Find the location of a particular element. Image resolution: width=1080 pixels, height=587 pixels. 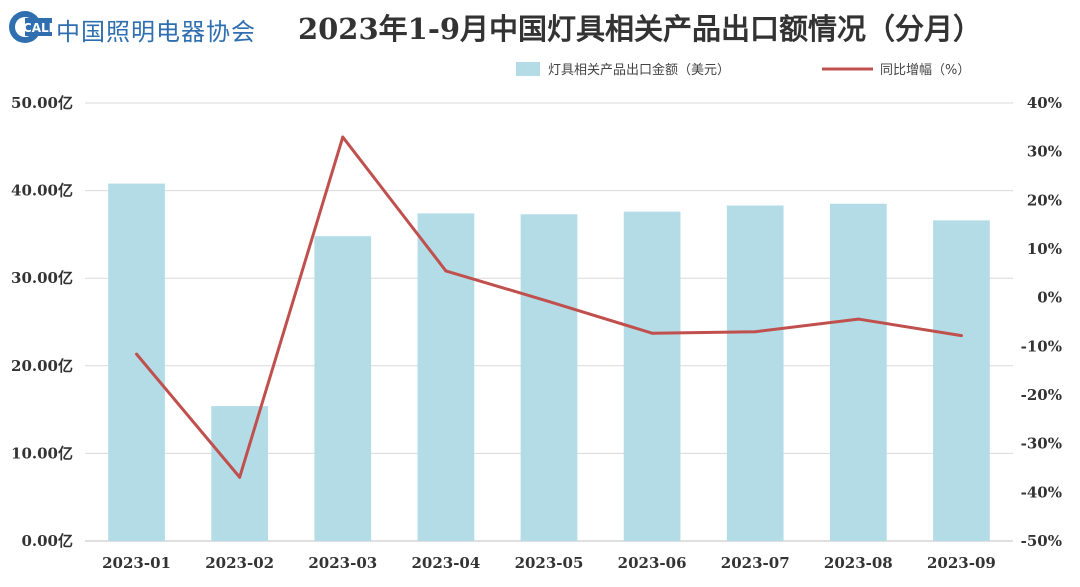

x-tick-label: 2023-06 is located at coordinates (652, 563).